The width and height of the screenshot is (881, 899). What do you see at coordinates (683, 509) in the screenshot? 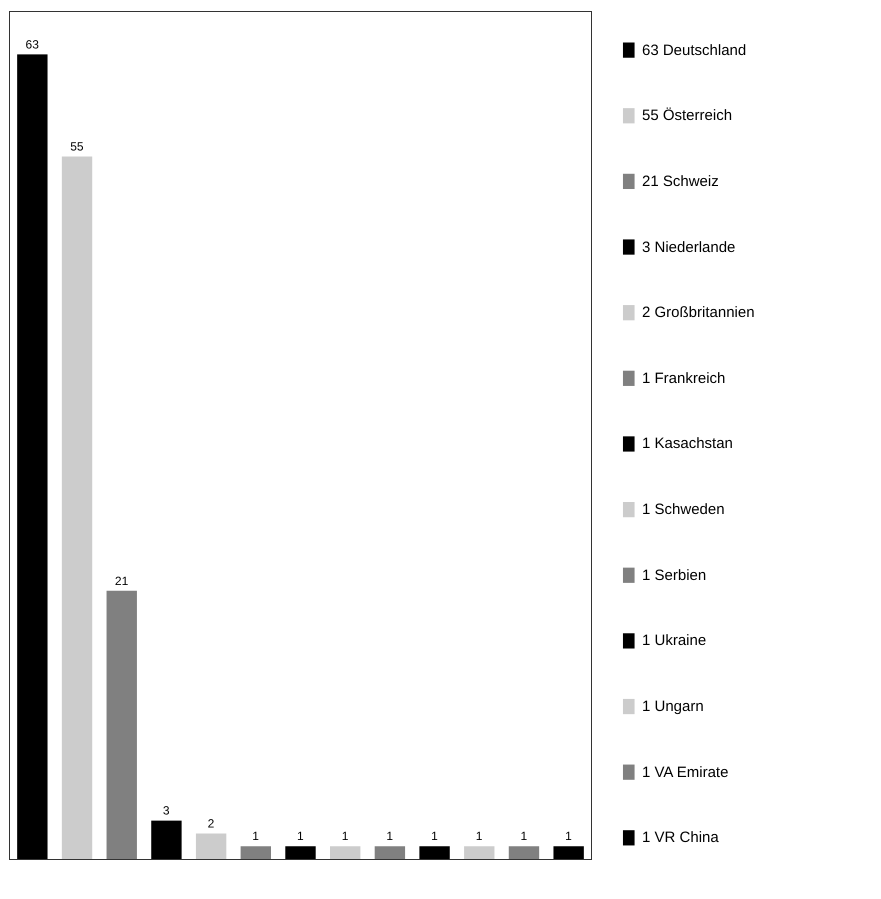
I see `text: 1 Schweden` at bounding box center [683, 509].